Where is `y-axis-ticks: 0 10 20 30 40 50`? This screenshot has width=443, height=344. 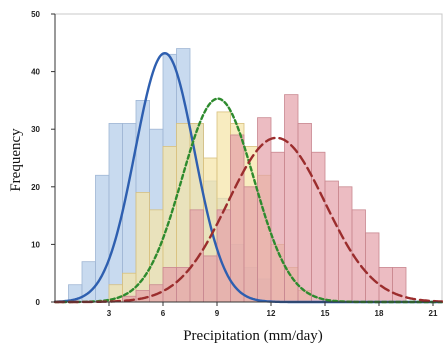 y-axis-ticks: 0 10 20 30 40 50 is located at coordinates (43, 158).